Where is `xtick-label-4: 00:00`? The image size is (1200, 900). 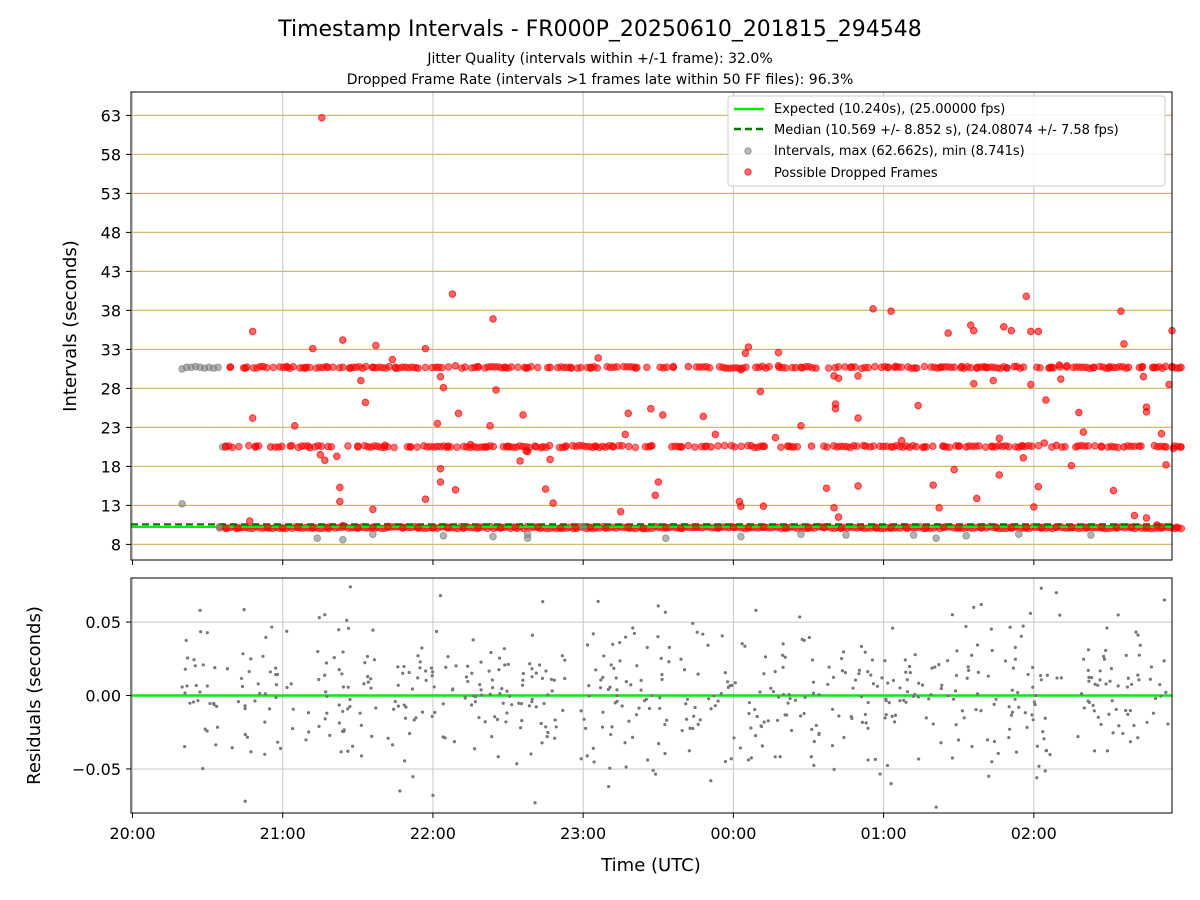 xtick-label-4: 00:00 is located at coordinates (733, 833).